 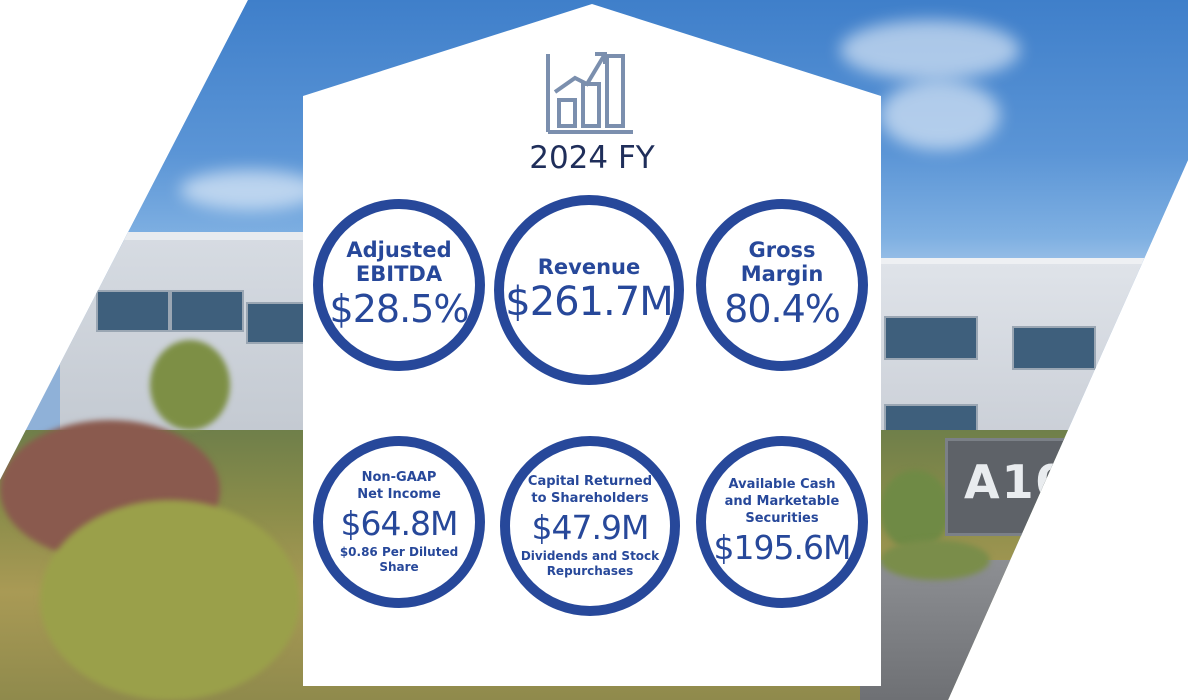 I want to click on metric-value: 80.4%, so click(x=782, y=309).